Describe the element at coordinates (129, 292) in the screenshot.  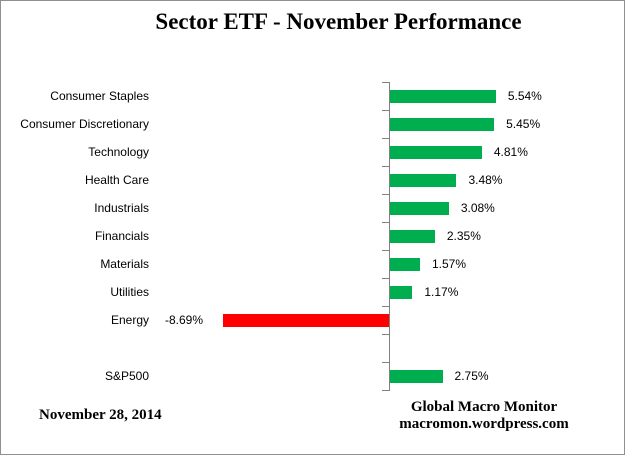
I see `category-label: Utilities` at that location.